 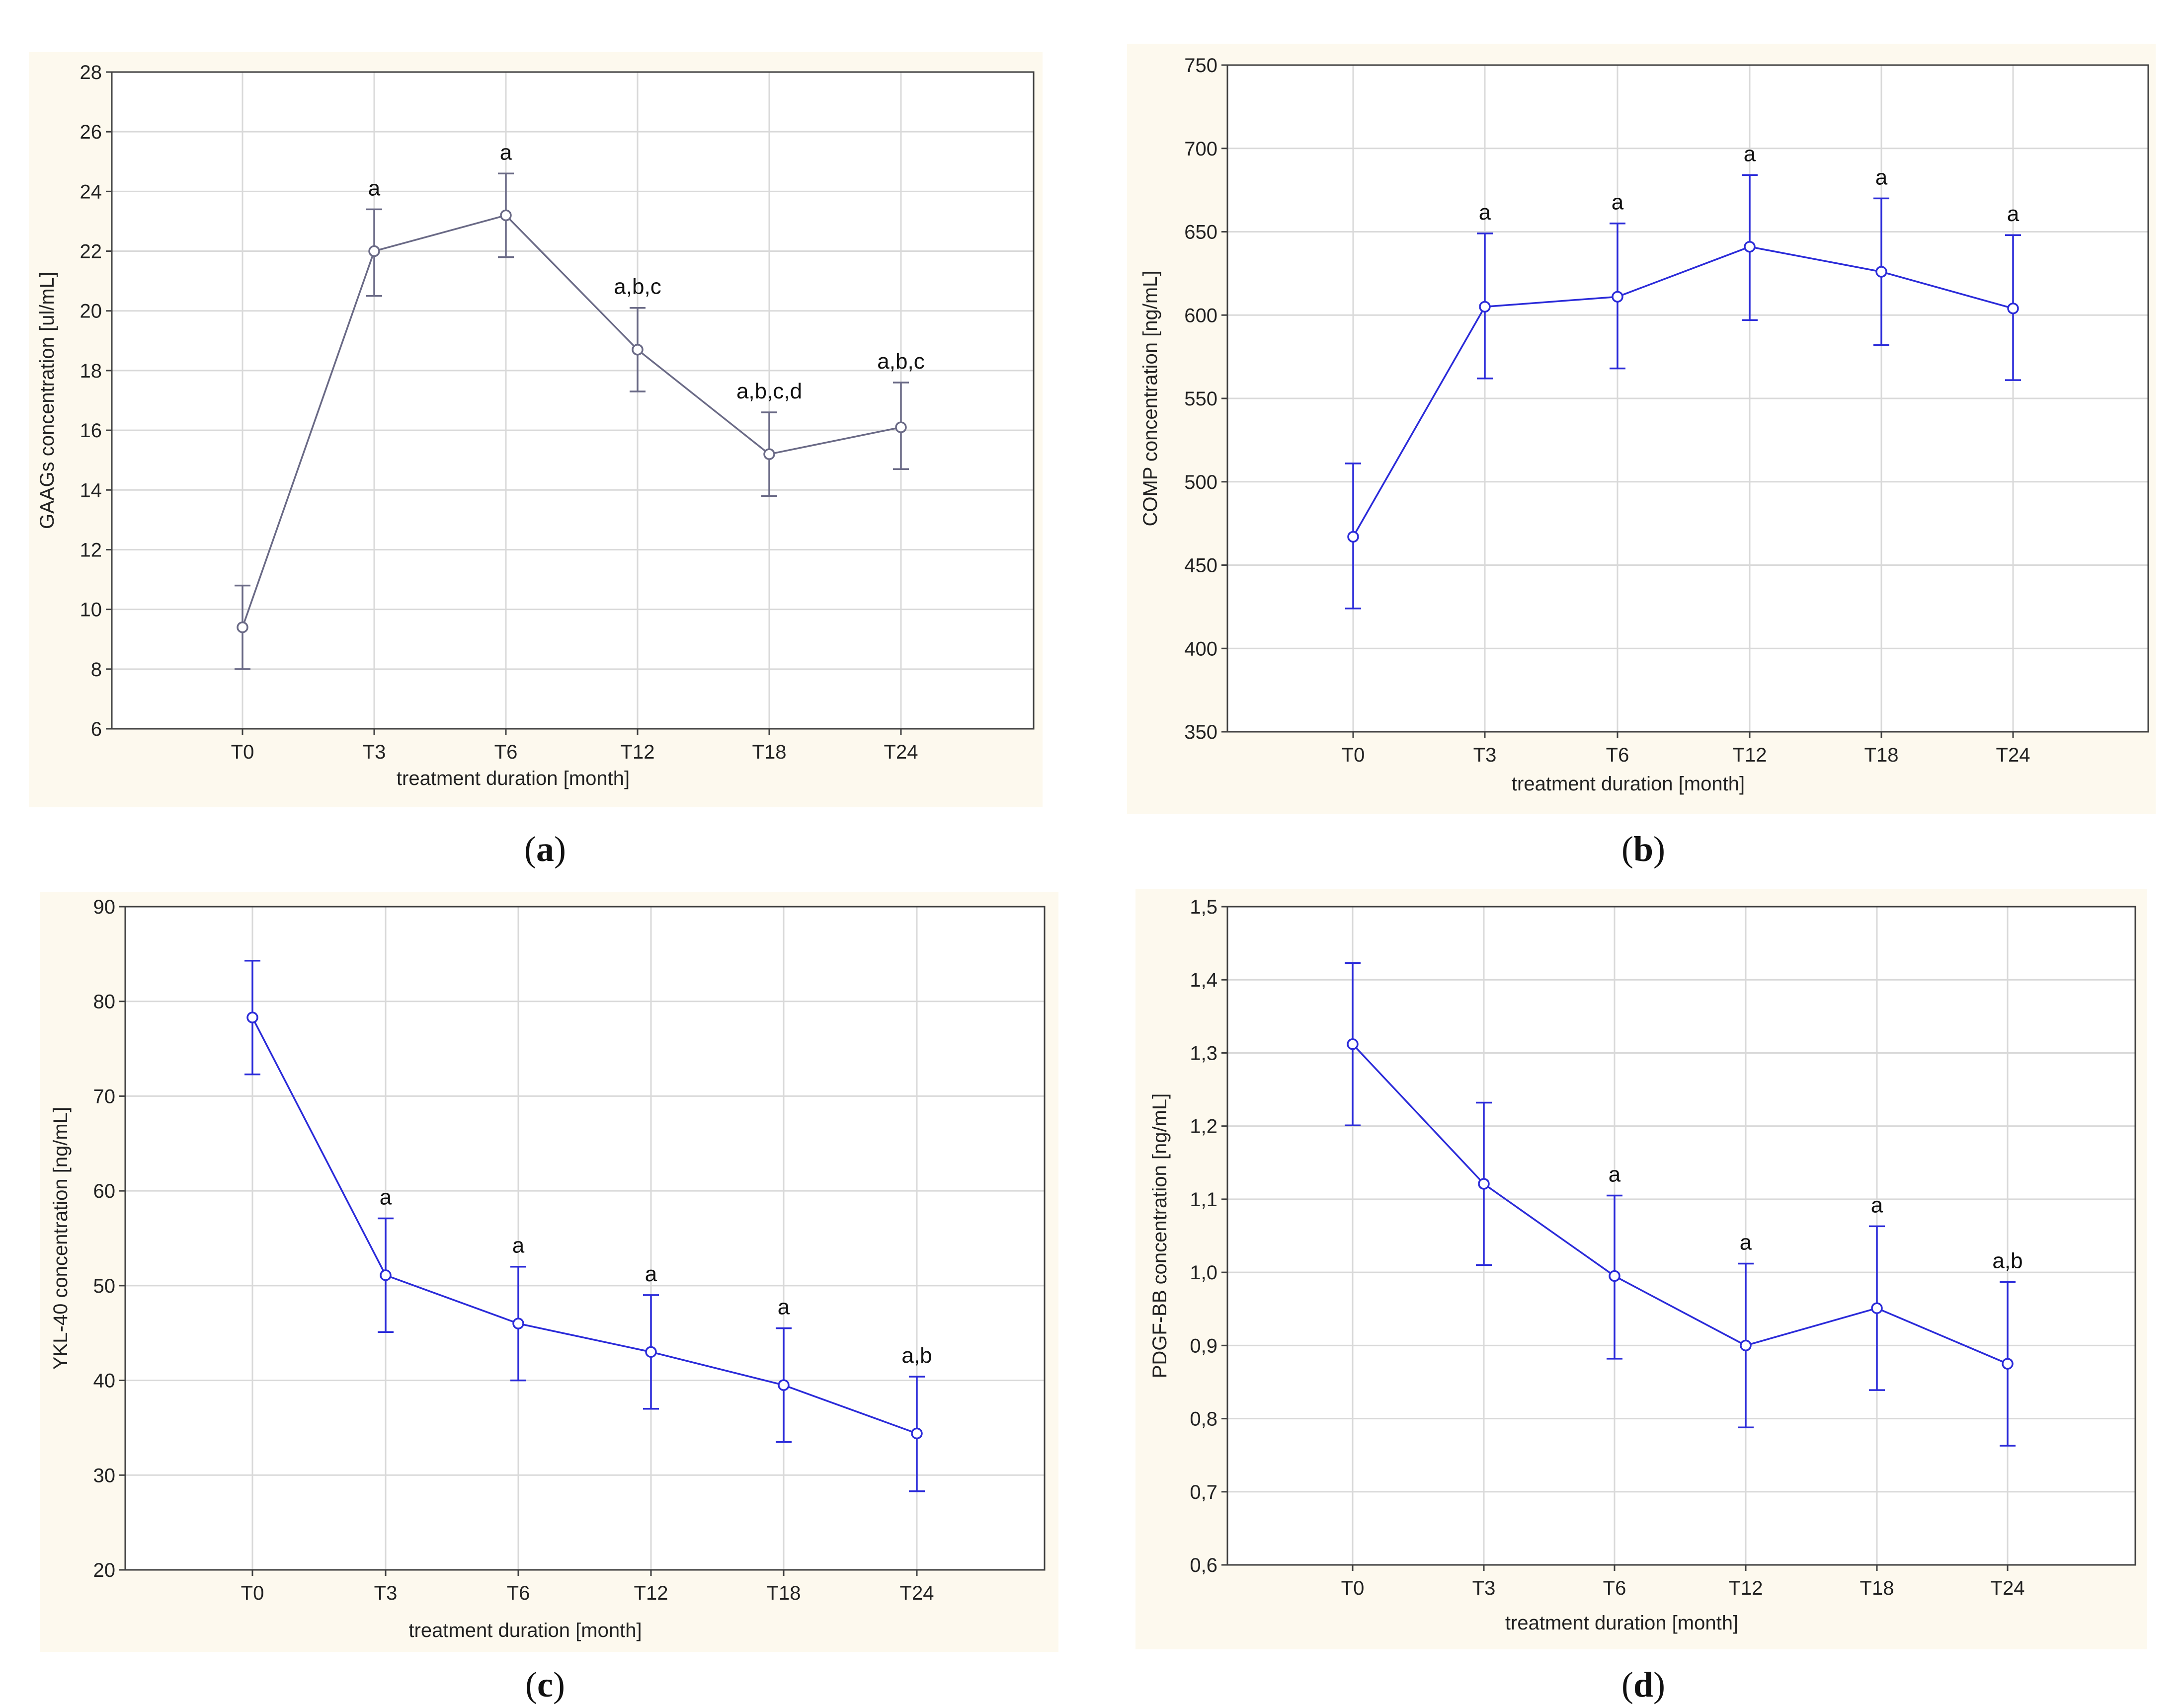 What do you see at coordinates (1200, 315) in the screenshot?
I see `y-tick-label: 600` at bounding box center [1200, 315].